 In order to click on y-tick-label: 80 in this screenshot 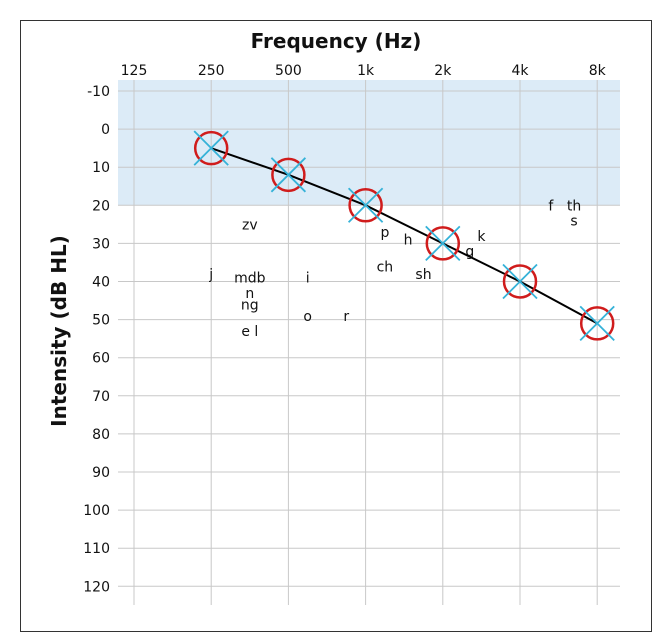, I will do `click(101, 435)`.